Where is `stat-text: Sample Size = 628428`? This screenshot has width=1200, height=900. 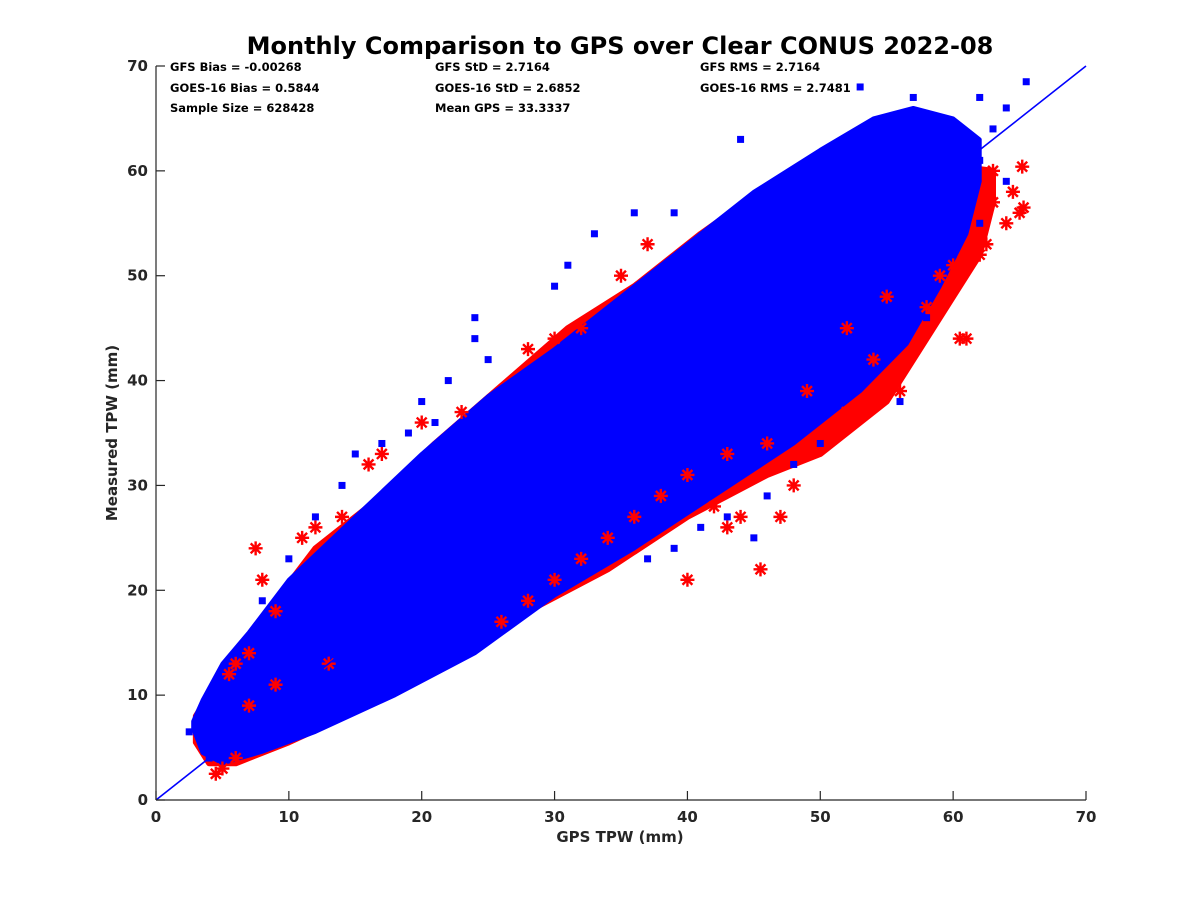
stat-text: Sample Size = 628428 is located at coordinates (242, 108).